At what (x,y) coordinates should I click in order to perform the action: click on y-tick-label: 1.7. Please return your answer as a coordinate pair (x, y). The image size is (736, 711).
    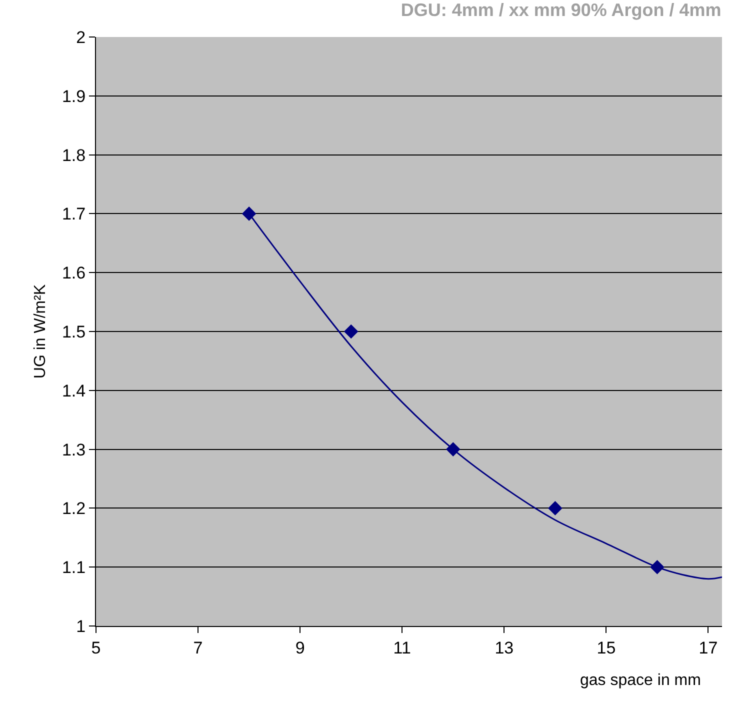
    Looking at the image, I should click on (74, 214).